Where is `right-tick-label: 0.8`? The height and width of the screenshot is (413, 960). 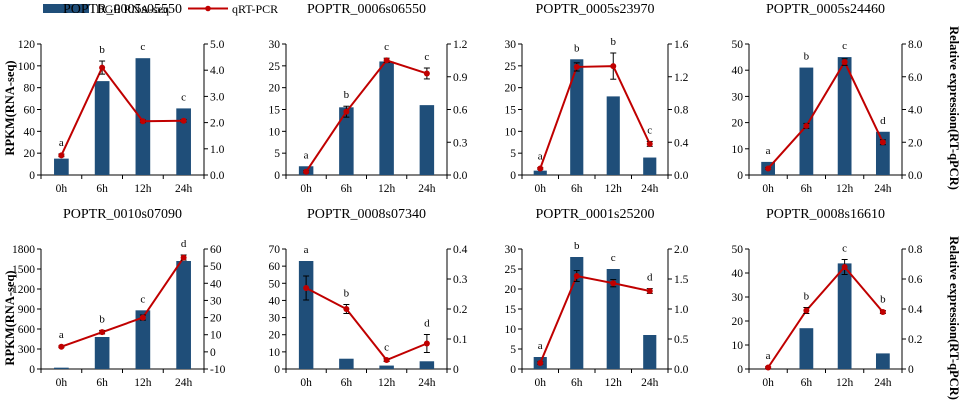 right-tick-label: 0.8 is located at coordinates (915, 250).